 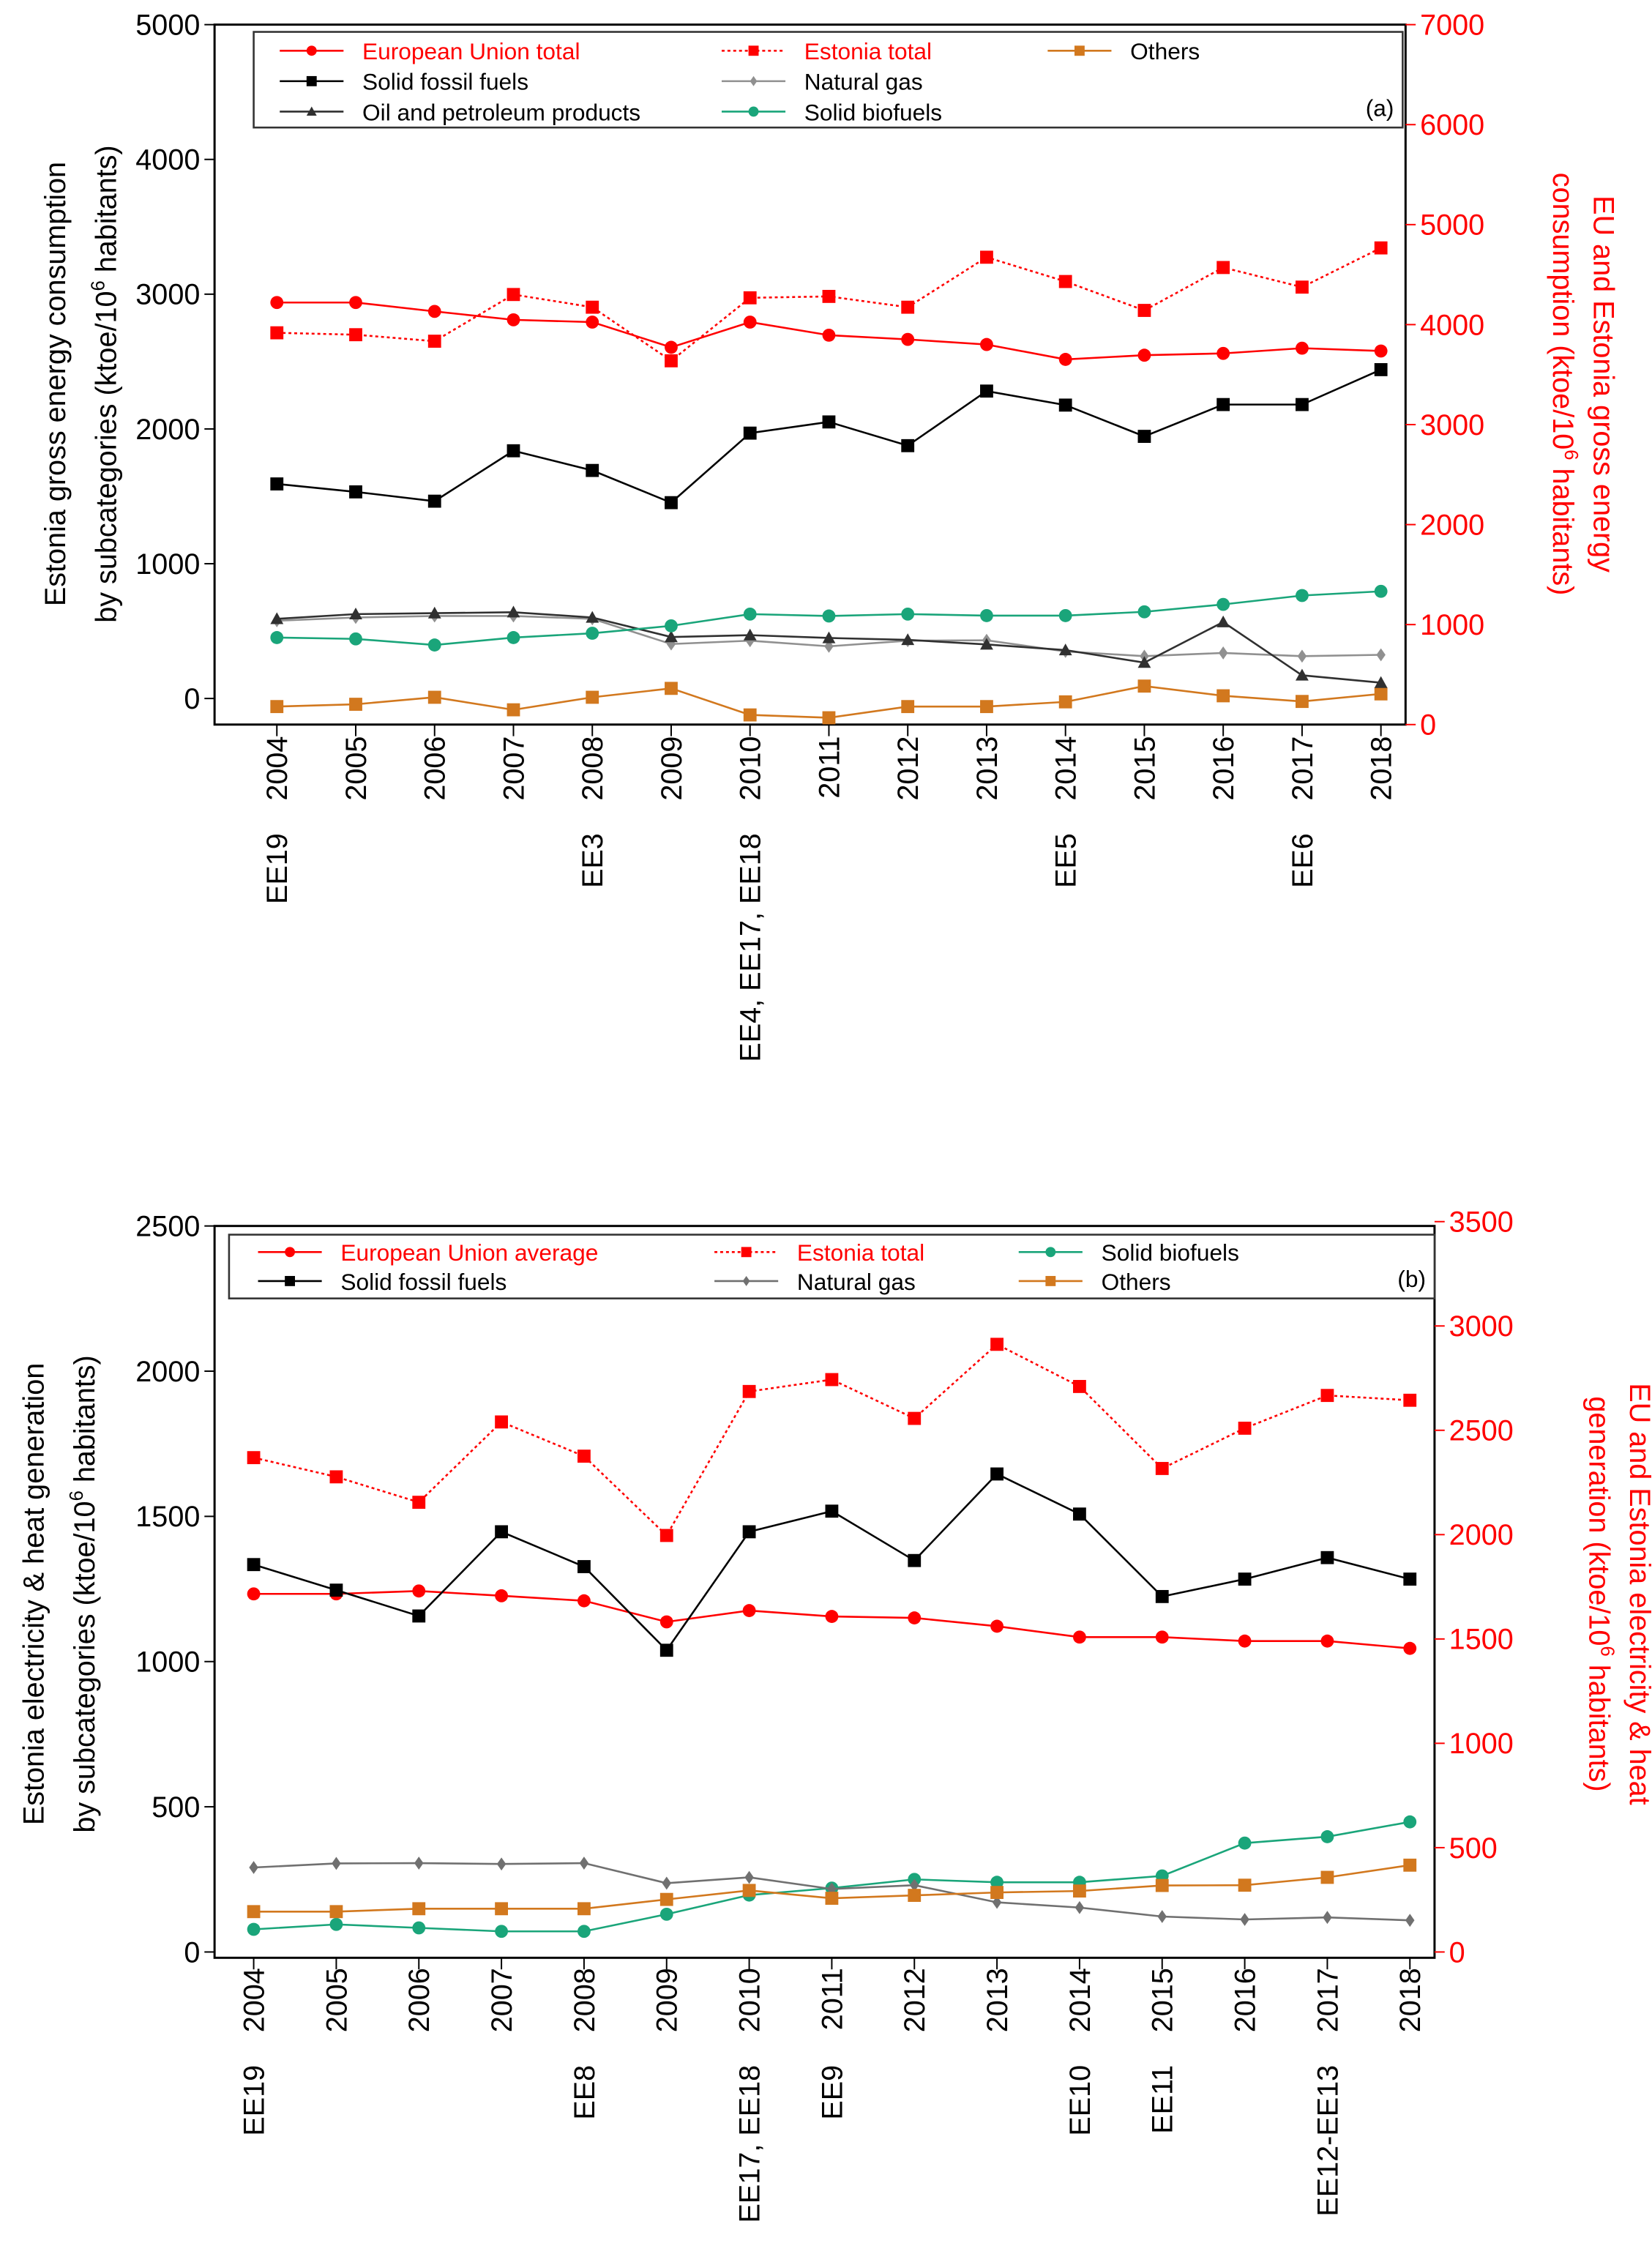 I want to click on x-tick-label: 2018, so click(x=1382, y=768).